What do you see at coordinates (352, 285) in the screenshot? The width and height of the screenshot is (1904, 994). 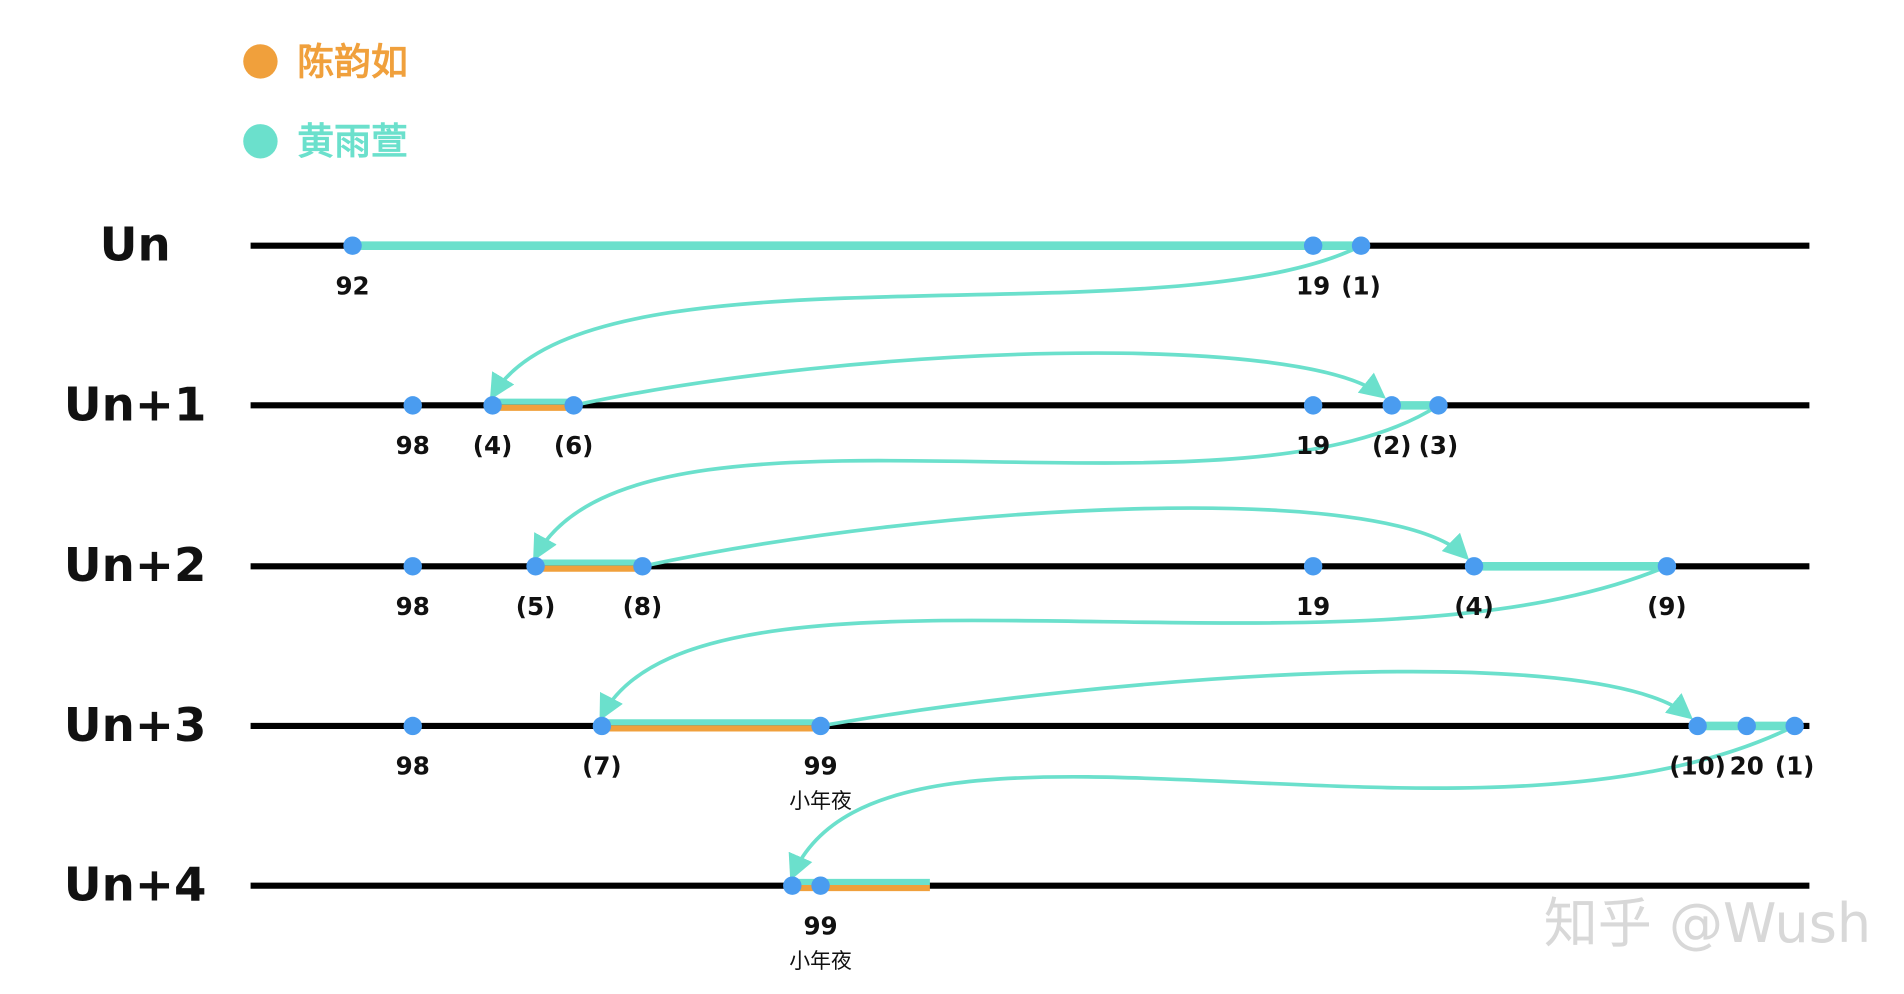 I see `point-label: 92` at bounding box center [352, 285].